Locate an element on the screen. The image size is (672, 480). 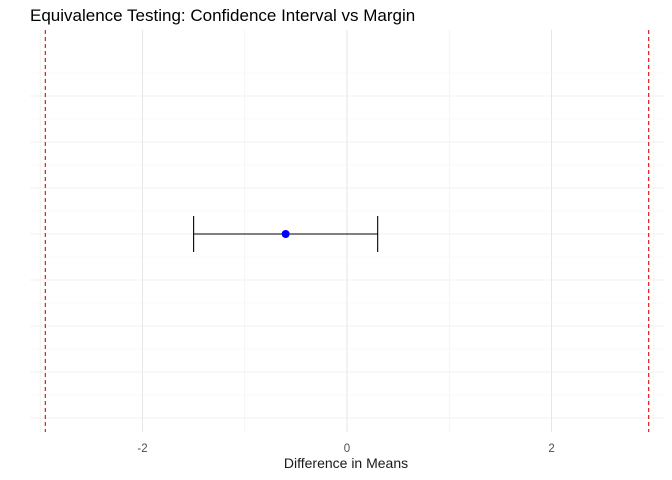
x-tick-label: 0 is located at coordinates (347, 449).